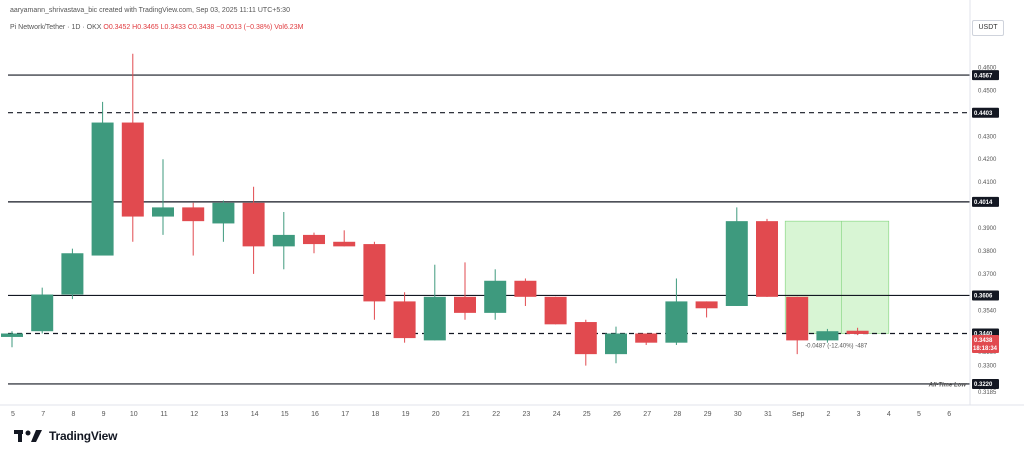  I want to click on current-price-label: 0.3438, so click(983, 341).